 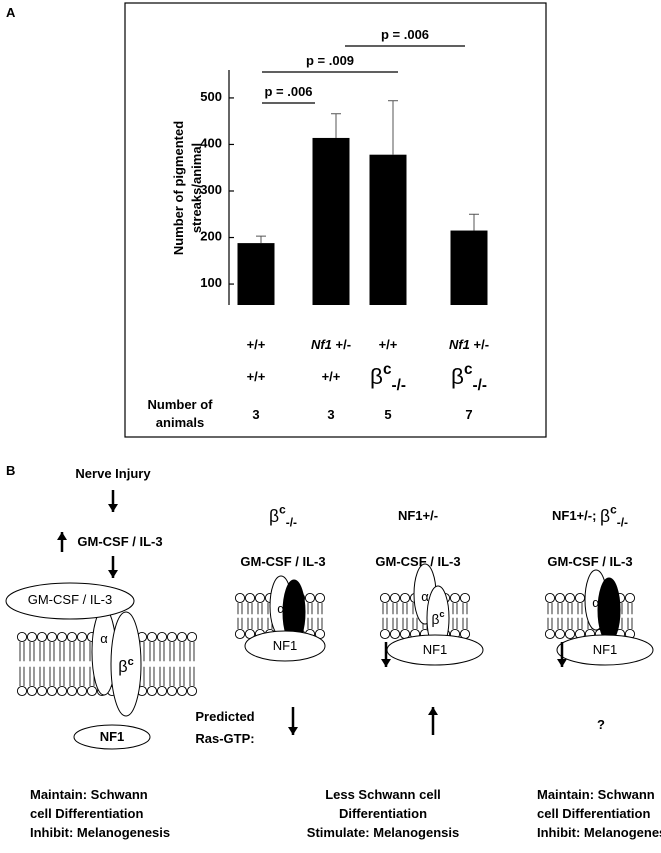 What do you see at coordinates (70, 599) in the screenshot?
I see `bound-ligand: GM-CSF / IL-3` at bounding box center [70, 599].